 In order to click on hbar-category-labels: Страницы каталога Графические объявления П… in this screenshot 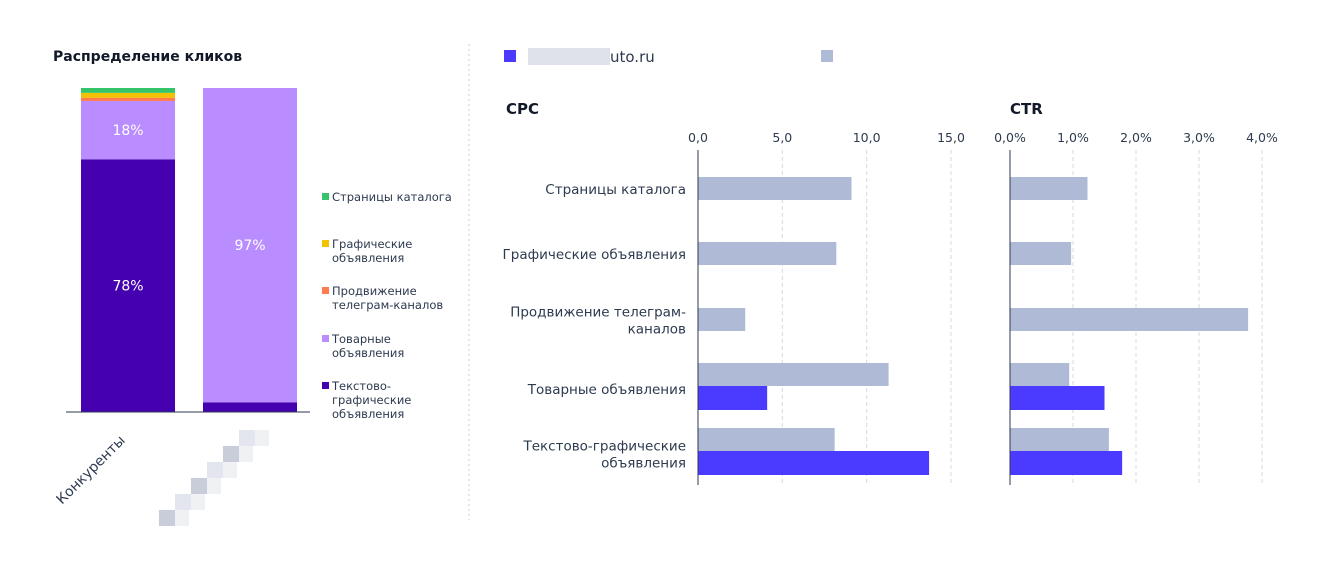, I will do `click(595, 327)`.